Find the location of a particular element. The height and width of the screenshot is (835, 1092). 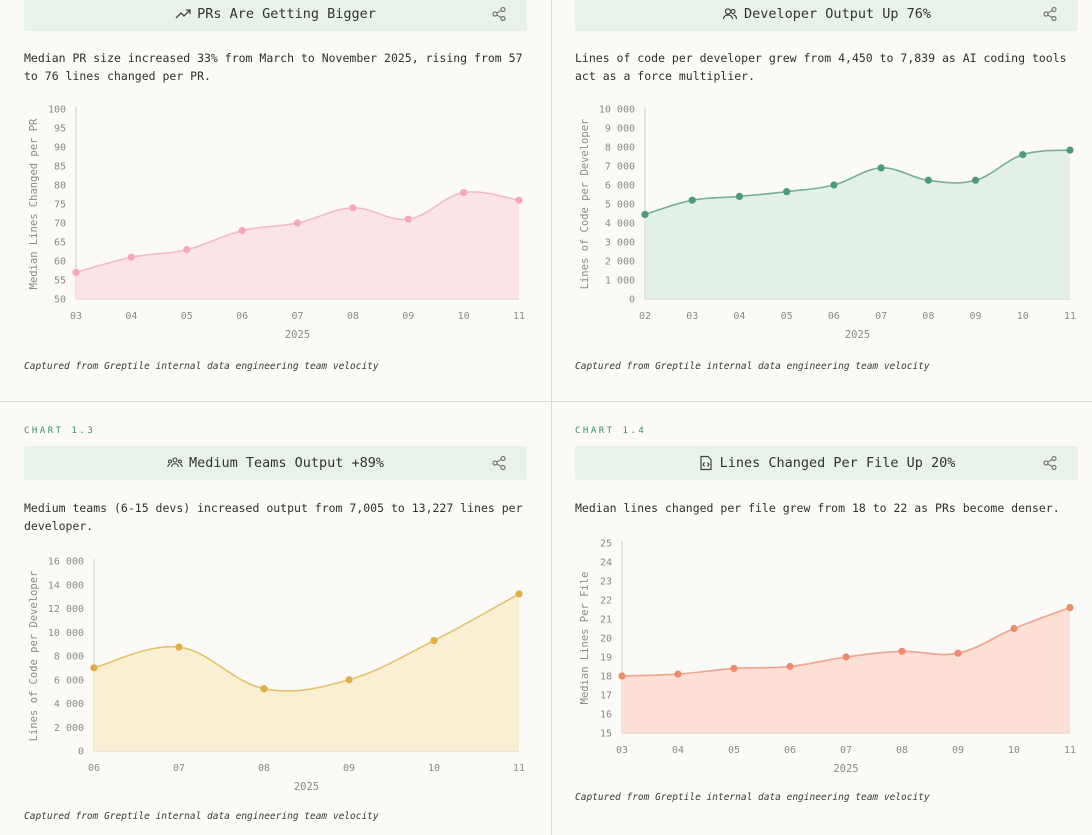

file-code-icon is located at coordinates (706, 463).